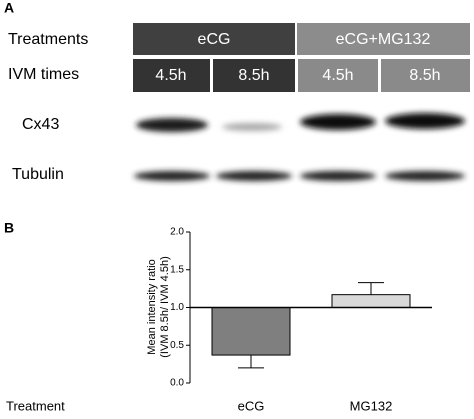 This screenshot has width=474, height=419. Describe the element at coordinates (38, 174) in the screenshot. I see `row-header: Tubulin` at that location.